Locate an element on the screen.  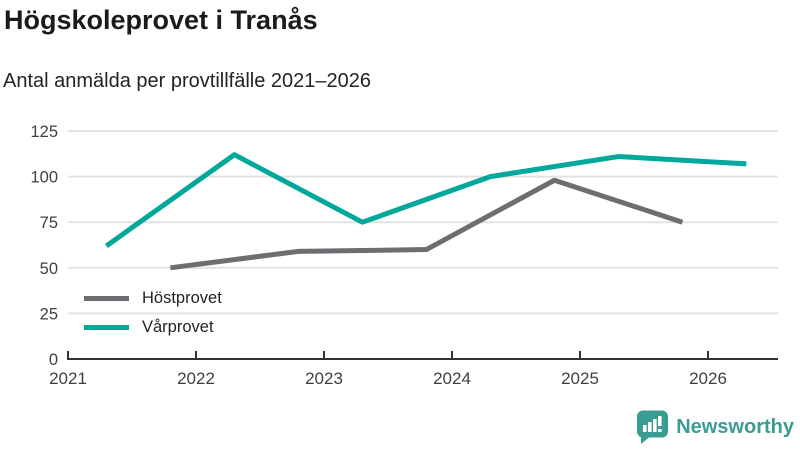
legend: Höstprovet Vårprovet is located at coordinates (154, 315).